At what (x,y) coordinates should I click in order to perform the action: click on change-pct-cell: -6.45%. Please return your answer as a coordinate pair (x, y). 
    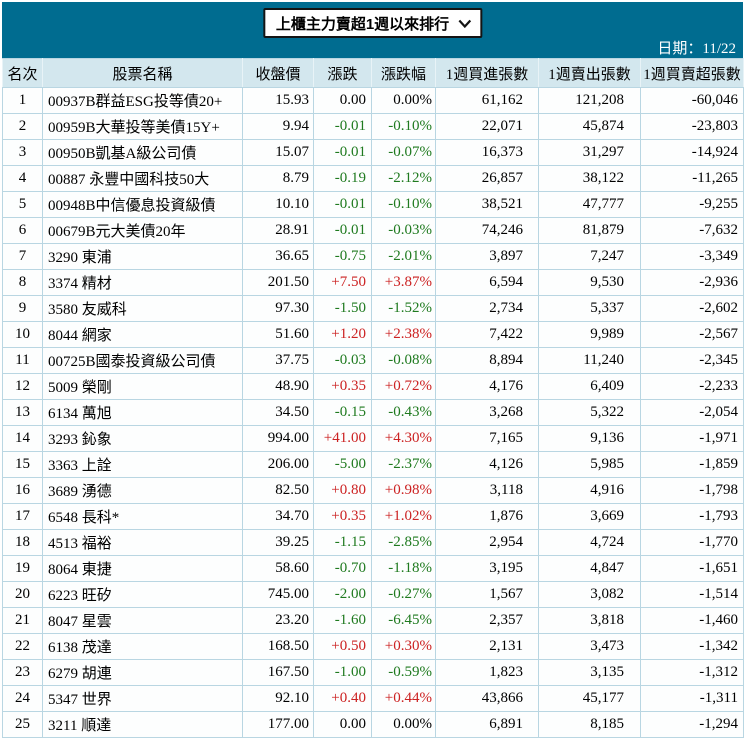
    Looking at the image, I should click on (403, 620).